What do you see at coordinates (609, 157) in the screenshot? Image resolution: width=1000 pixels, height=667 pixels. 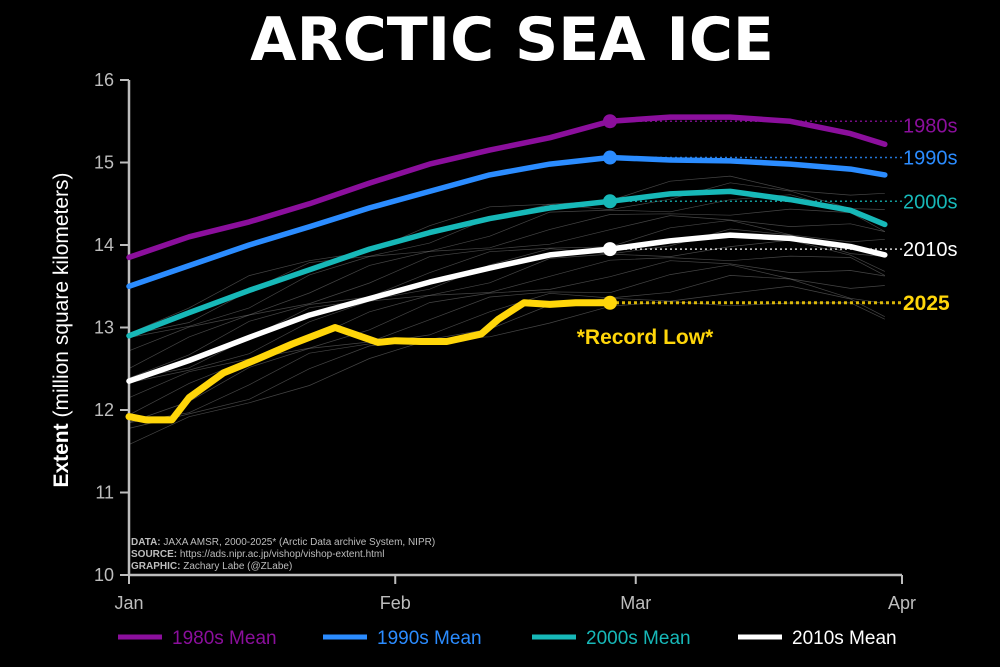 I see `marker-1990s` at bounding box center [609, 157].